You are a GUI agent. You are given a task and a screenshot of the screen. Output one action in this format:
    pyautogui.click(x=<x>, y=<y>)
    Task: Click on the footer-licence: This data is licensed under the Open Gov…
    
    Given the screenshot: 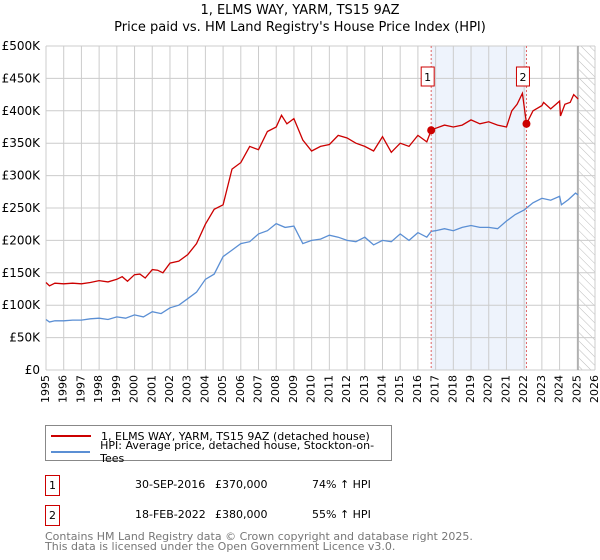 What is the action you would take?
    pyautogui.click(x=220, y=546)
    